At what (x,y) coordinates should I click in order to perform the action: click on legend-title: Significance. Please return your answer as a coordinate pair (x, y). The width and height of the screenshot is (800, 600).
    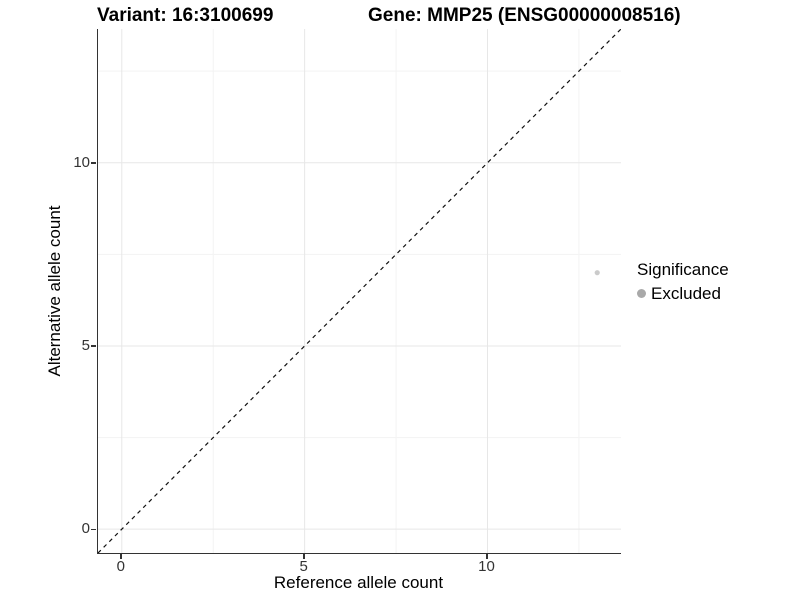
    Looking at the image, I should click on (683, 269).